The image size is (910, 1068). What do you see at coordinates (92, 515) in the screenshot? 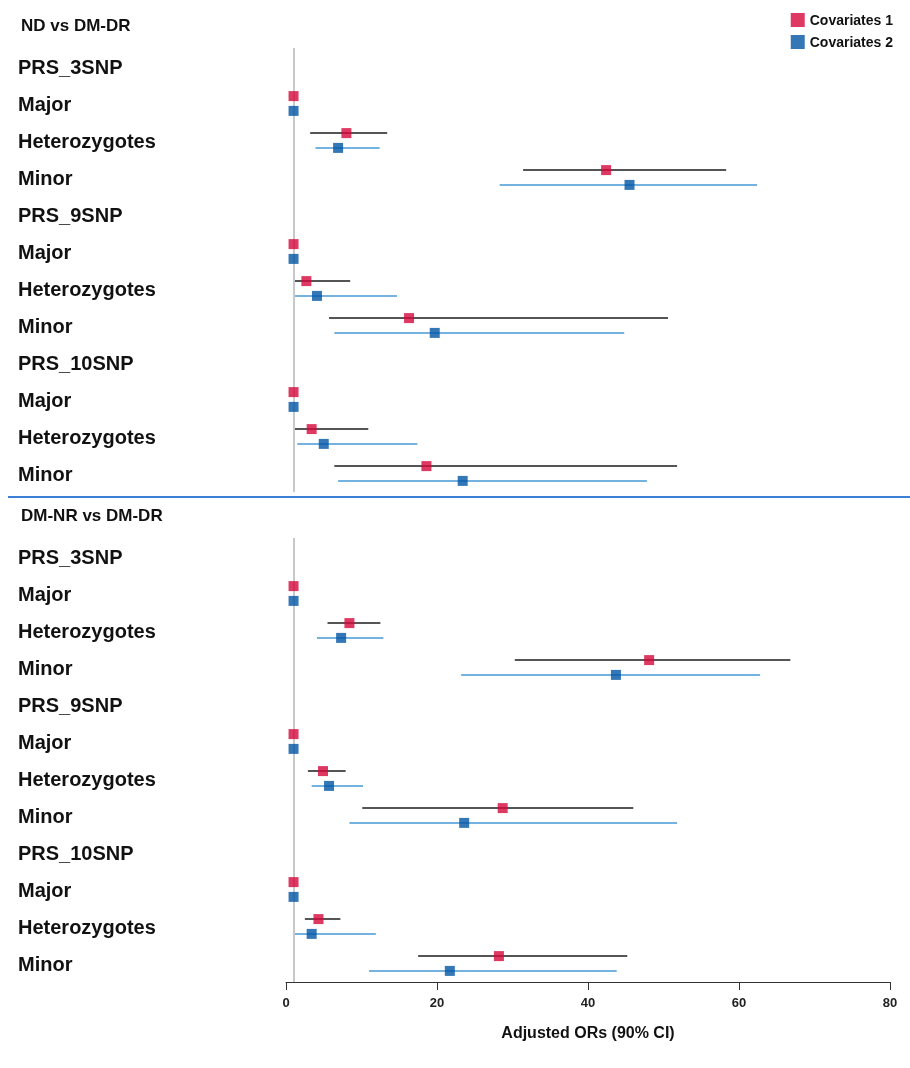
I see `text: DM-NR vs DM-DR` at bounding box center [92, 515].